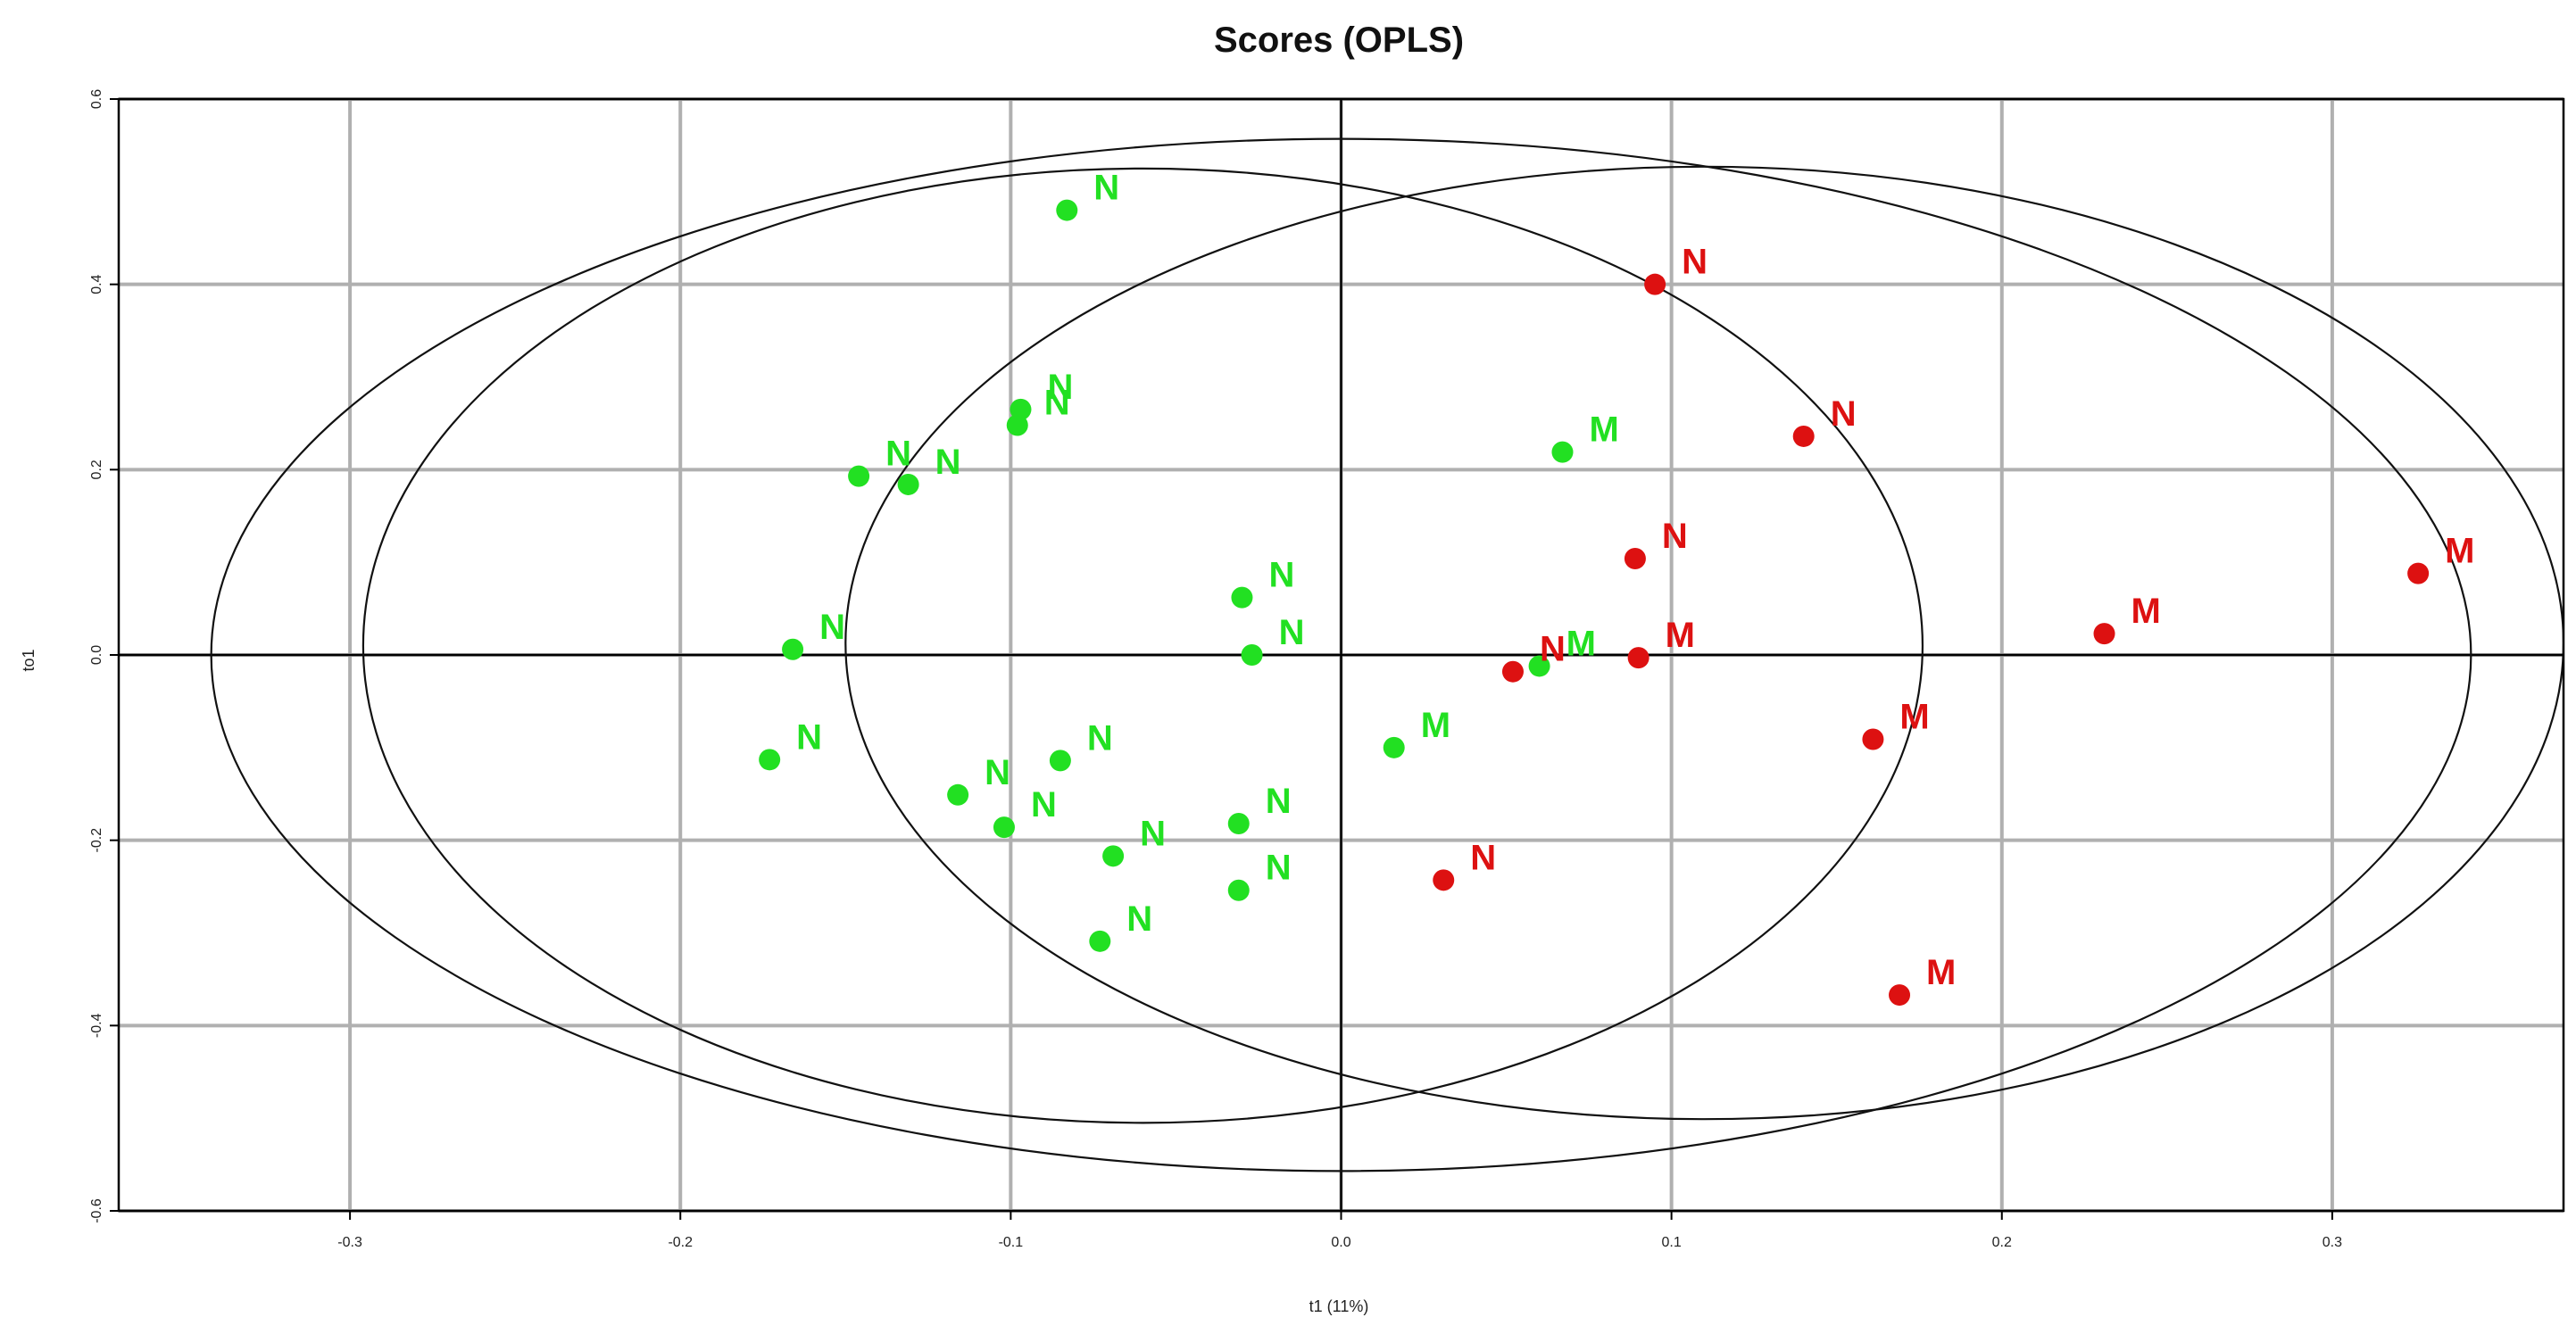  Describe the element at coordinates (97, 469) in the screenshot. I see `y-tick-label: 0.2` at that location.